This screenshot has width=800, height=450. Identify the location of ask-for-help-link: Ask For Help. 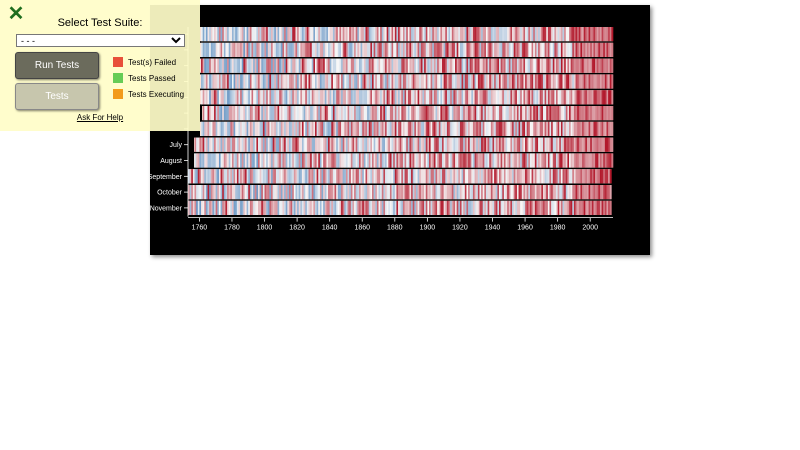
(100, 117).